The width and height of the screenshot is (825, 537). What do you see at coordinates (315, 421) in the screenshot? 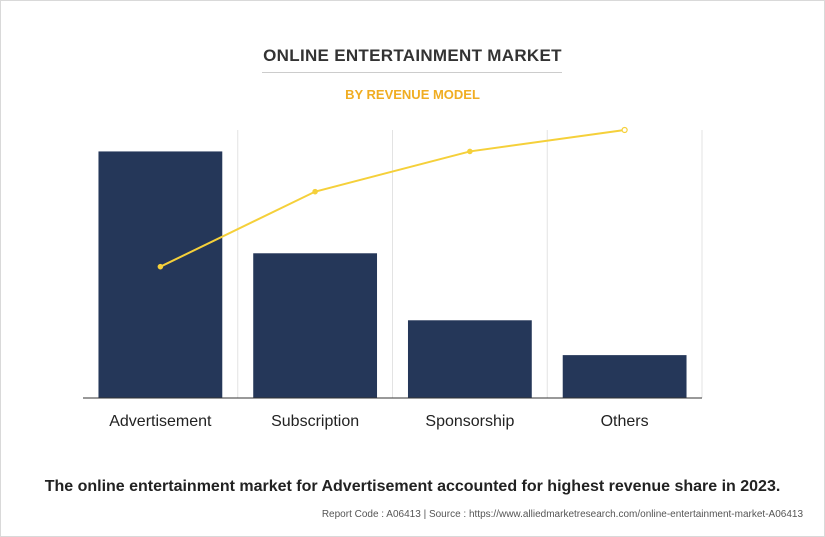
I see `tick-label-subscription: Subscription` at bounding box center [315, 421].